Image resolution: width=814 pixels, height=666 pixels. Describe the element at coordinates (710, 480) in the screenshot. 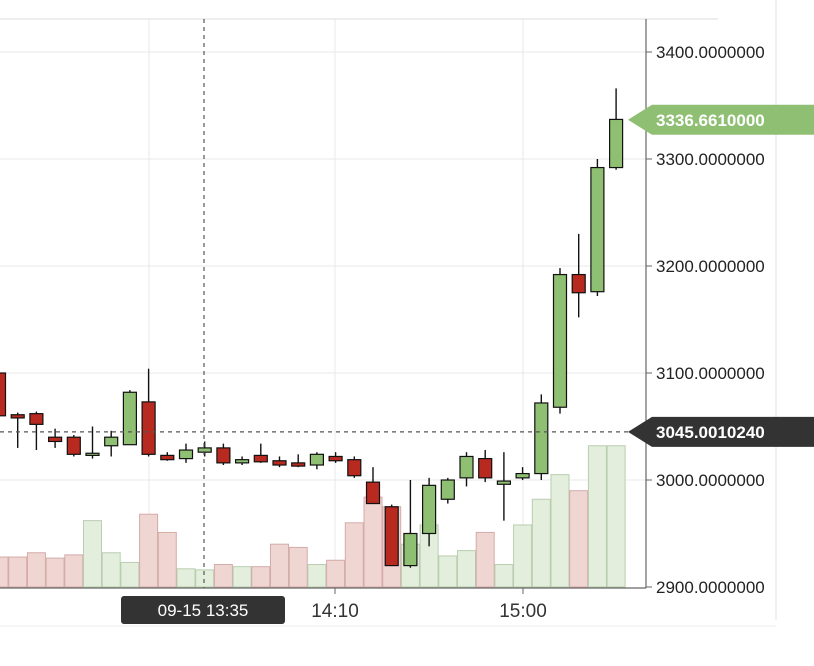

I see `y-tick-label: 3000.0000000` at that location.